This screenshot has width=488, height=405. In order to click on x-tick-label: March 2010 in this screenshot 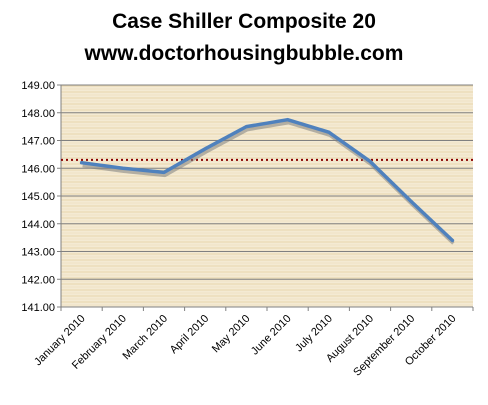, I will do `click(146, 338)`.